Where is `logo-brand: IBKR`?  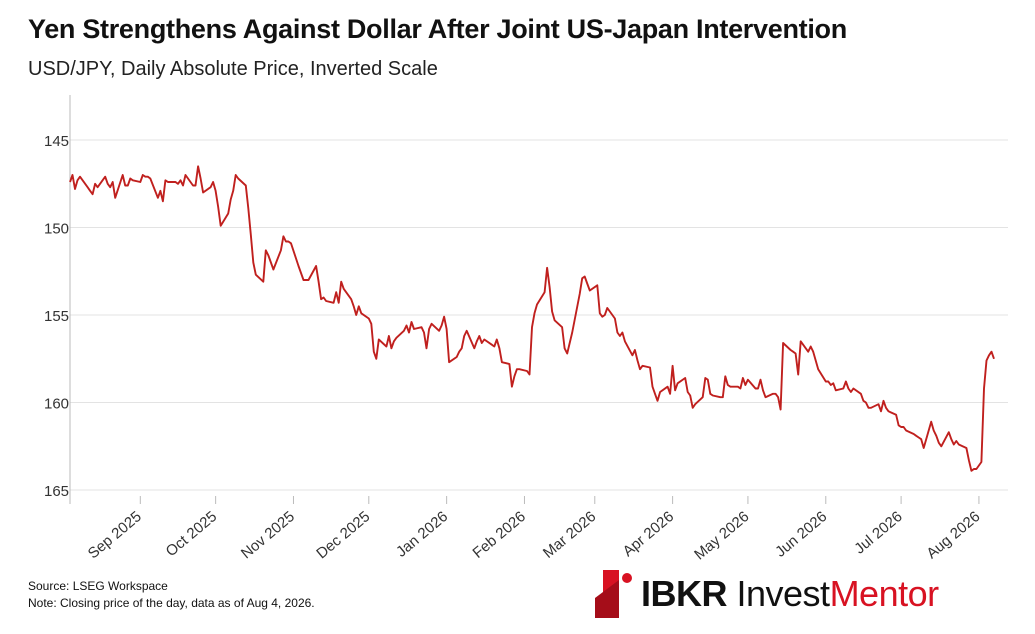
logo-brand: IBKR is located at coordinates (684, 593).